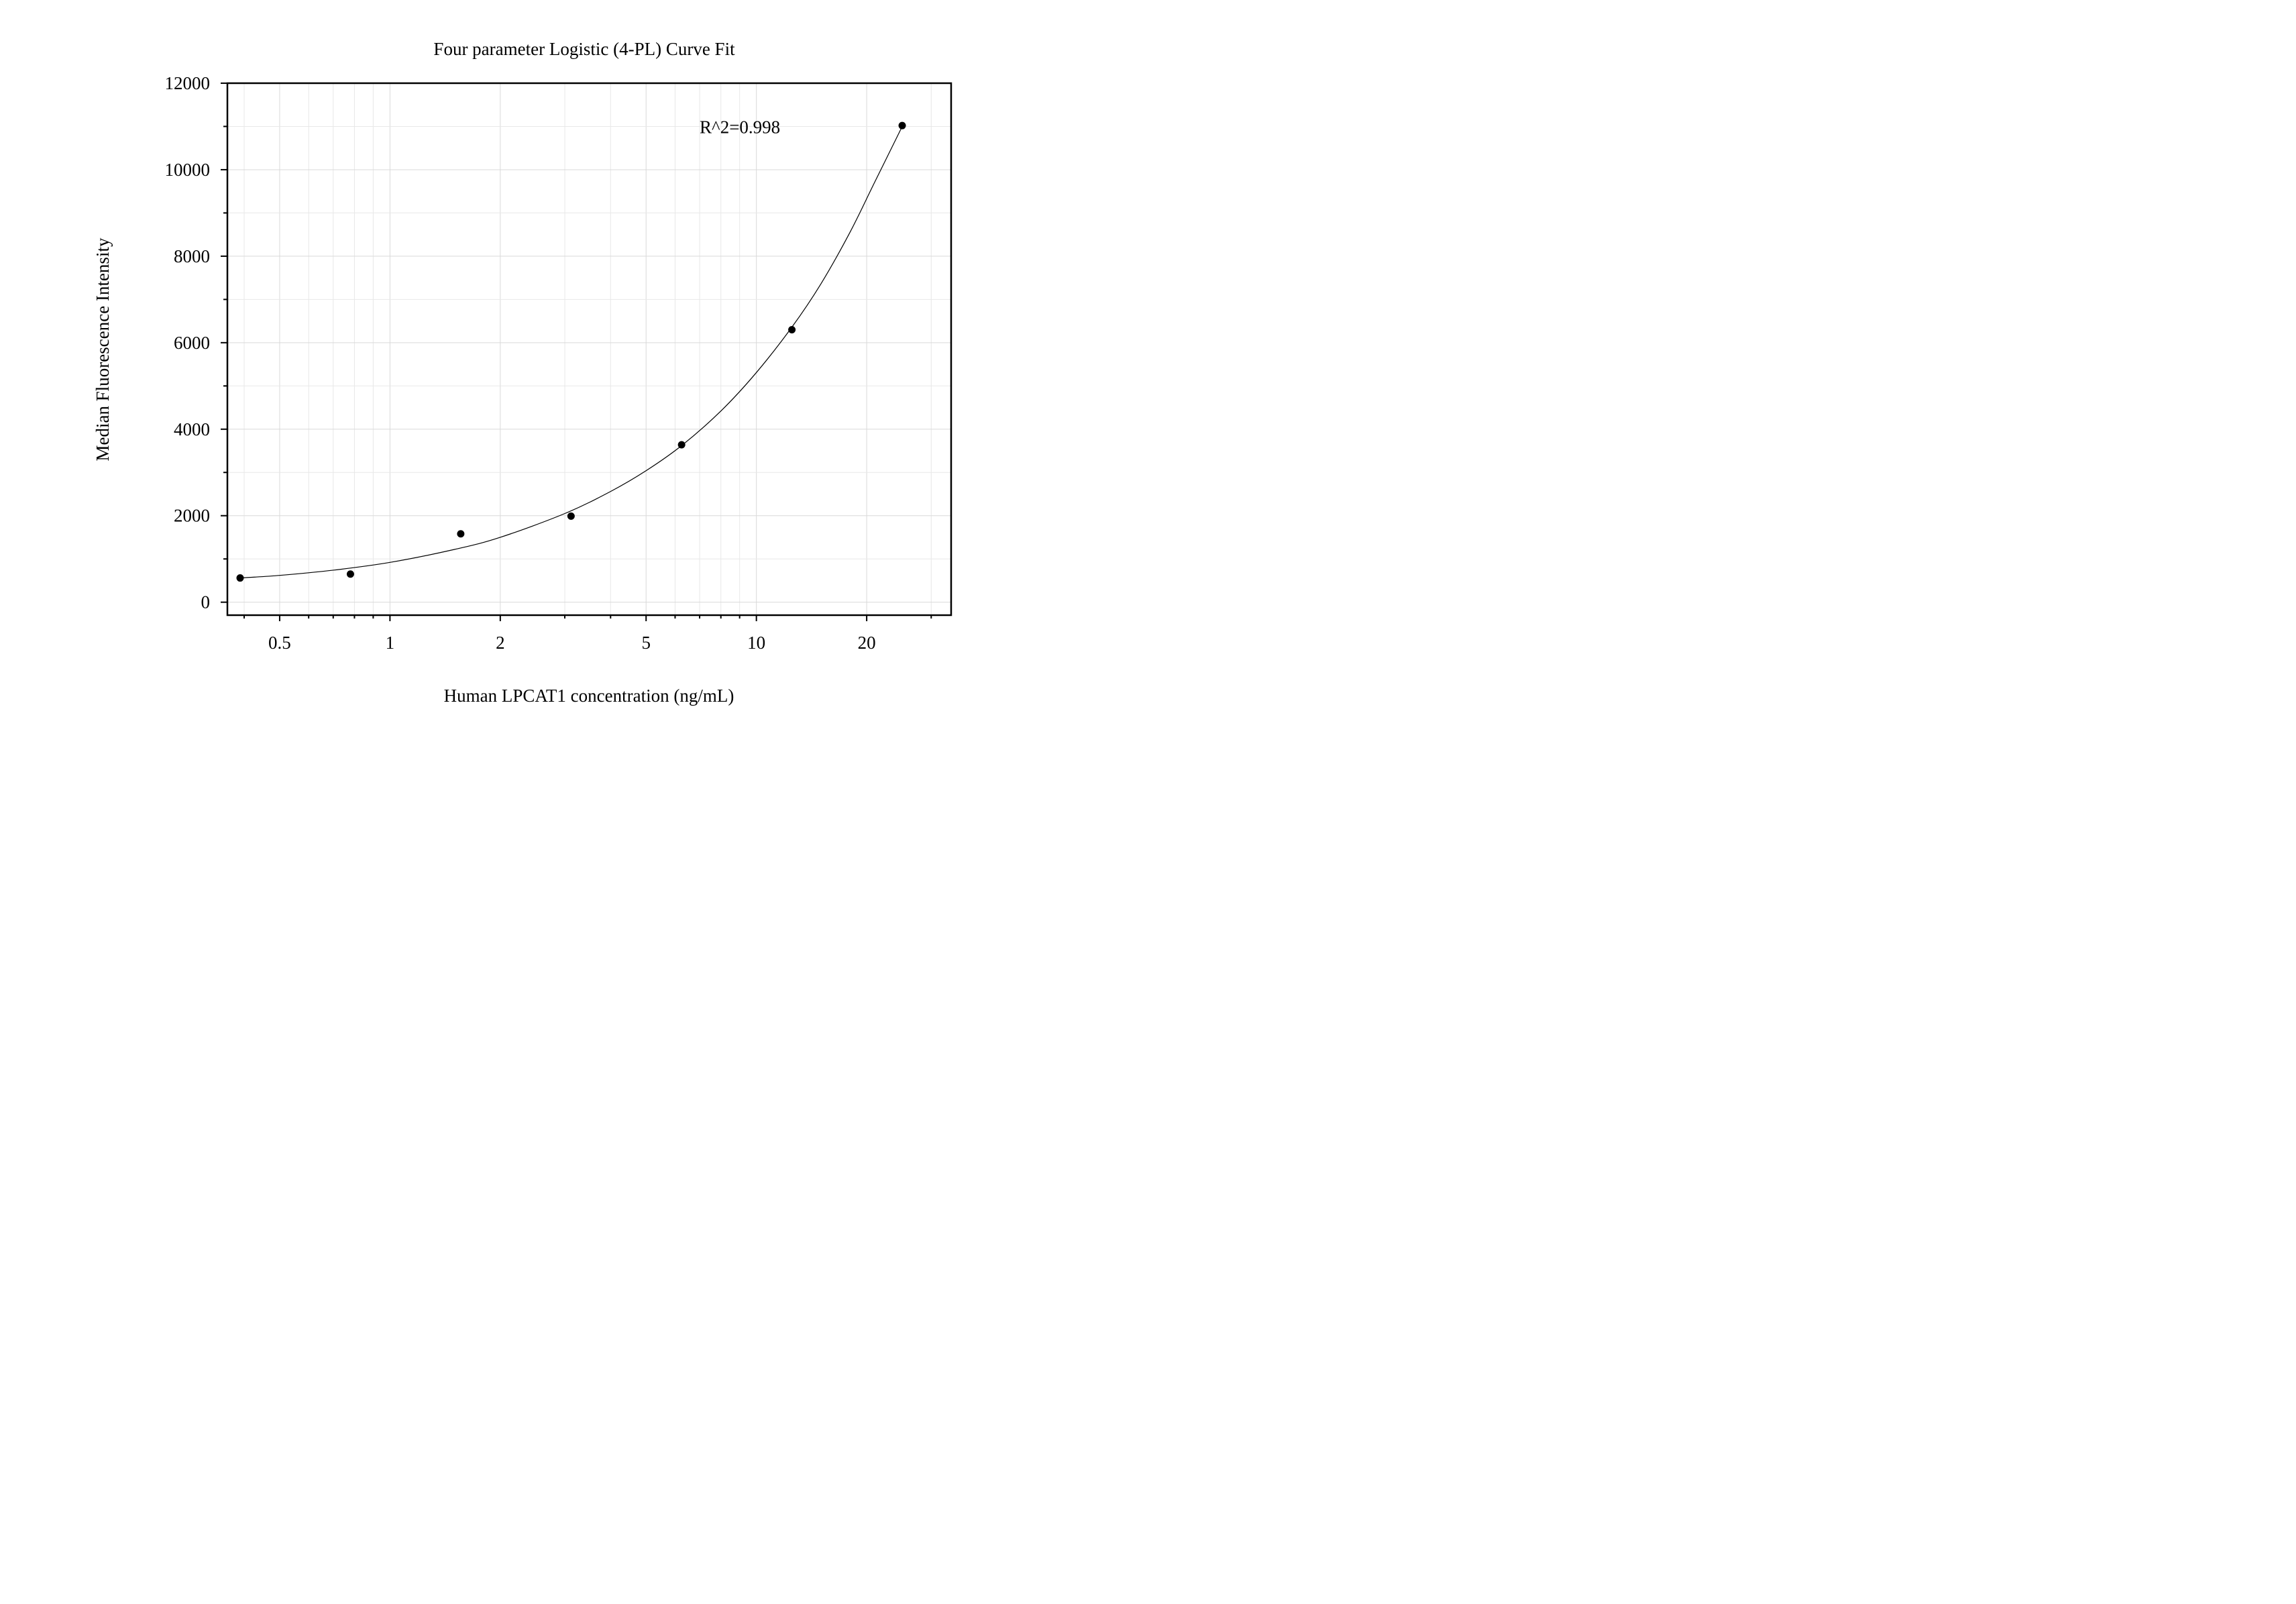 Image resolution: width=2296 pixels, height=1604 pixels. What do you see at coordinates (587, 634) in the screenshot?
I see `x-axis: 0.5 1 2 5 10 20` at bounding box center [587, 634].